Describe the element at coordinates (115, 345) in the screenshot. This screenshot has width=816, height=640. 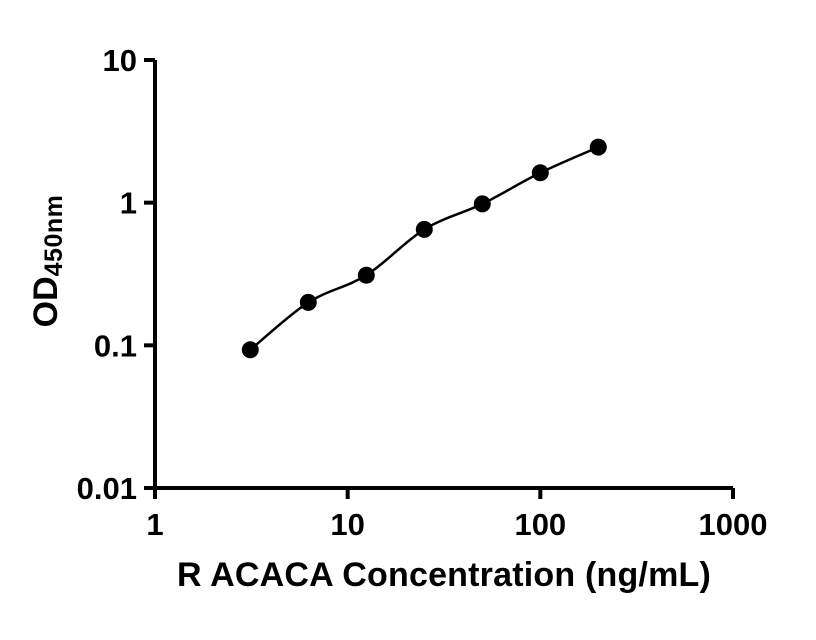
I see `y-axis-tick-label: 0.1` at that location.